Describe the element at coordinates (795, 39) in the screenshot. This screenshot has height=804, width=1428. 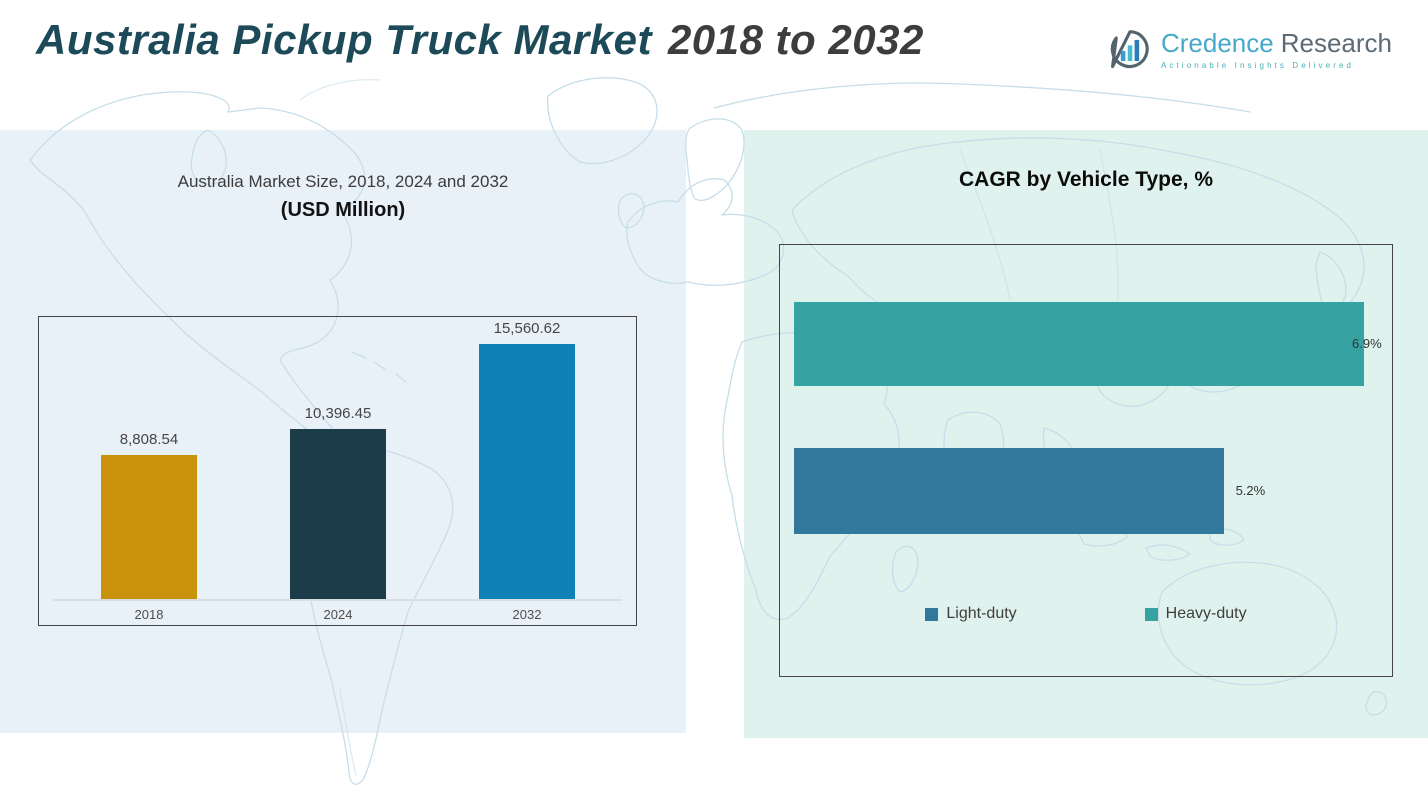
I see `page-title-years: 2018 to 2032` at that location.